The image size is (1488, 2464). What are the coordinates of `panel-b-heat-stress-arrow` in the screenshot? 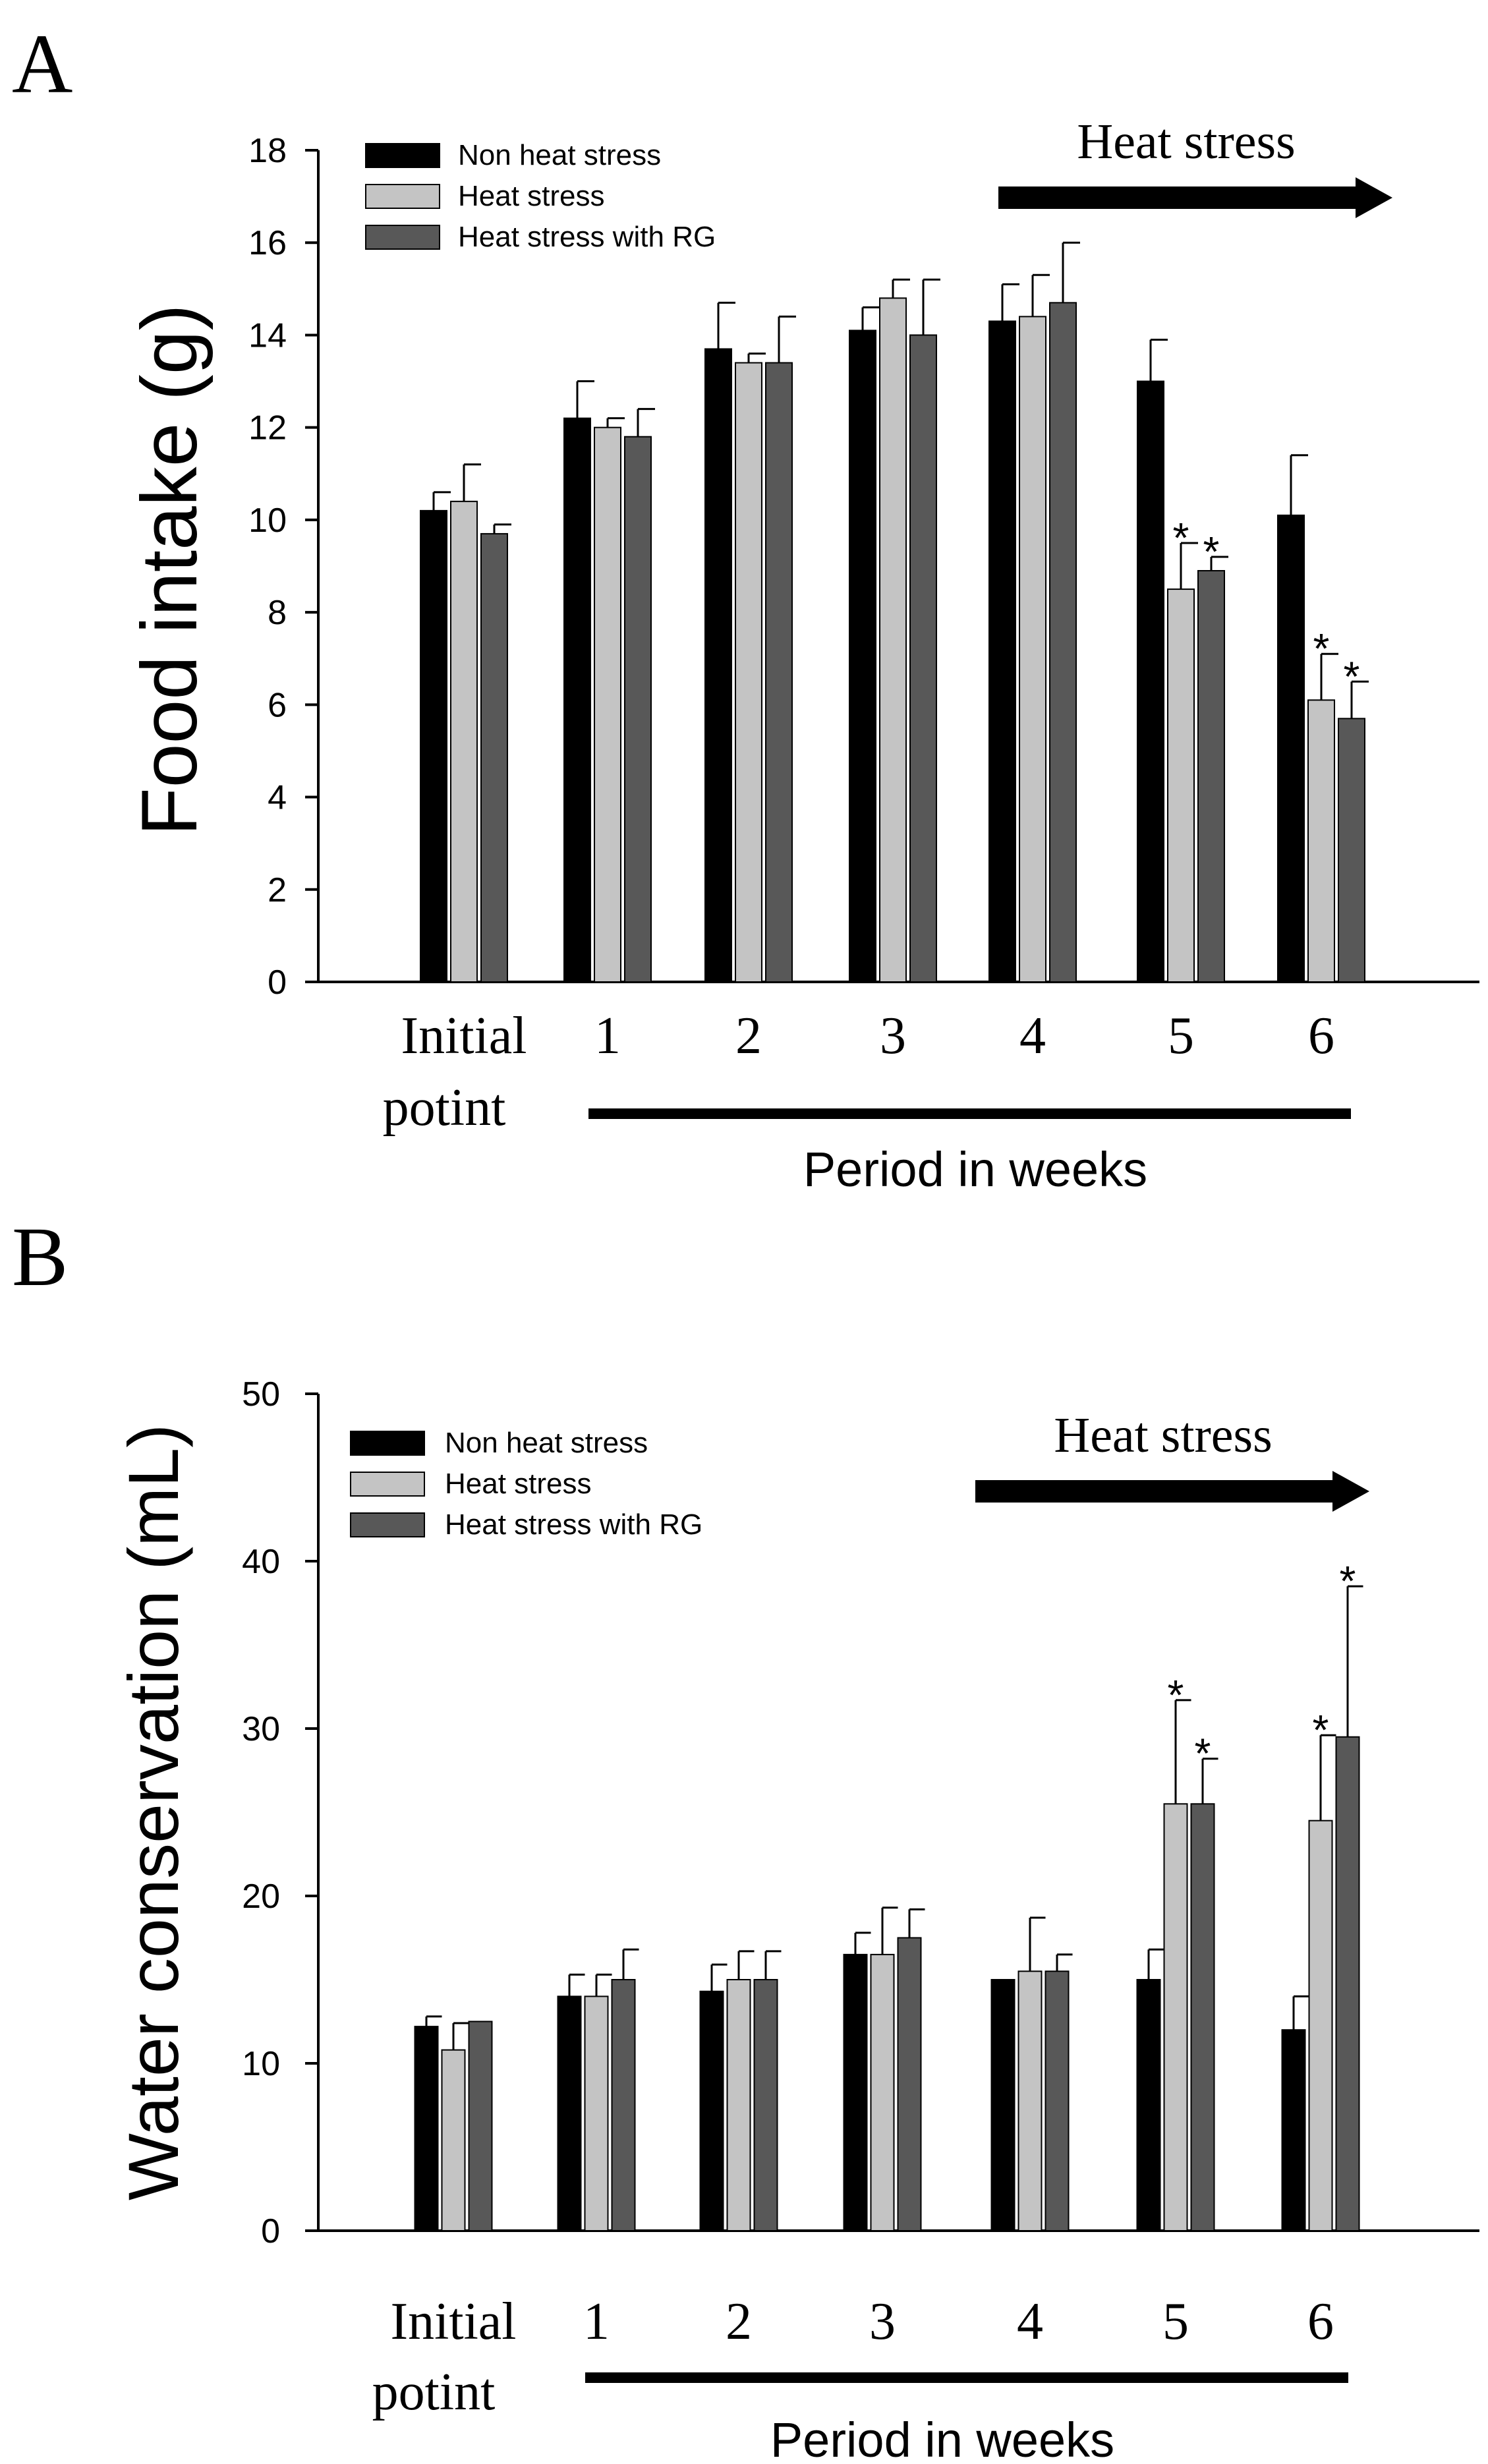 It's located at (1172, 1491).